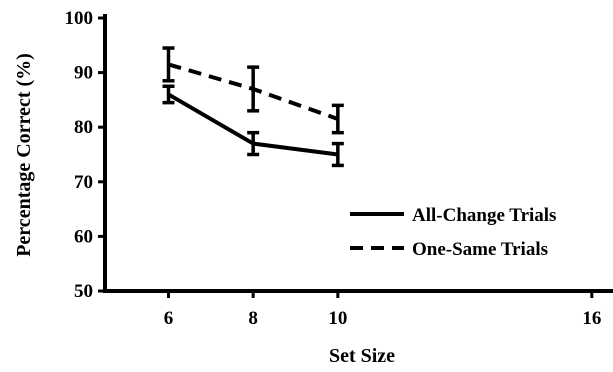 The image size is (613, 372). I want to click on y-tick-label-60: 60, so click(83, 236).